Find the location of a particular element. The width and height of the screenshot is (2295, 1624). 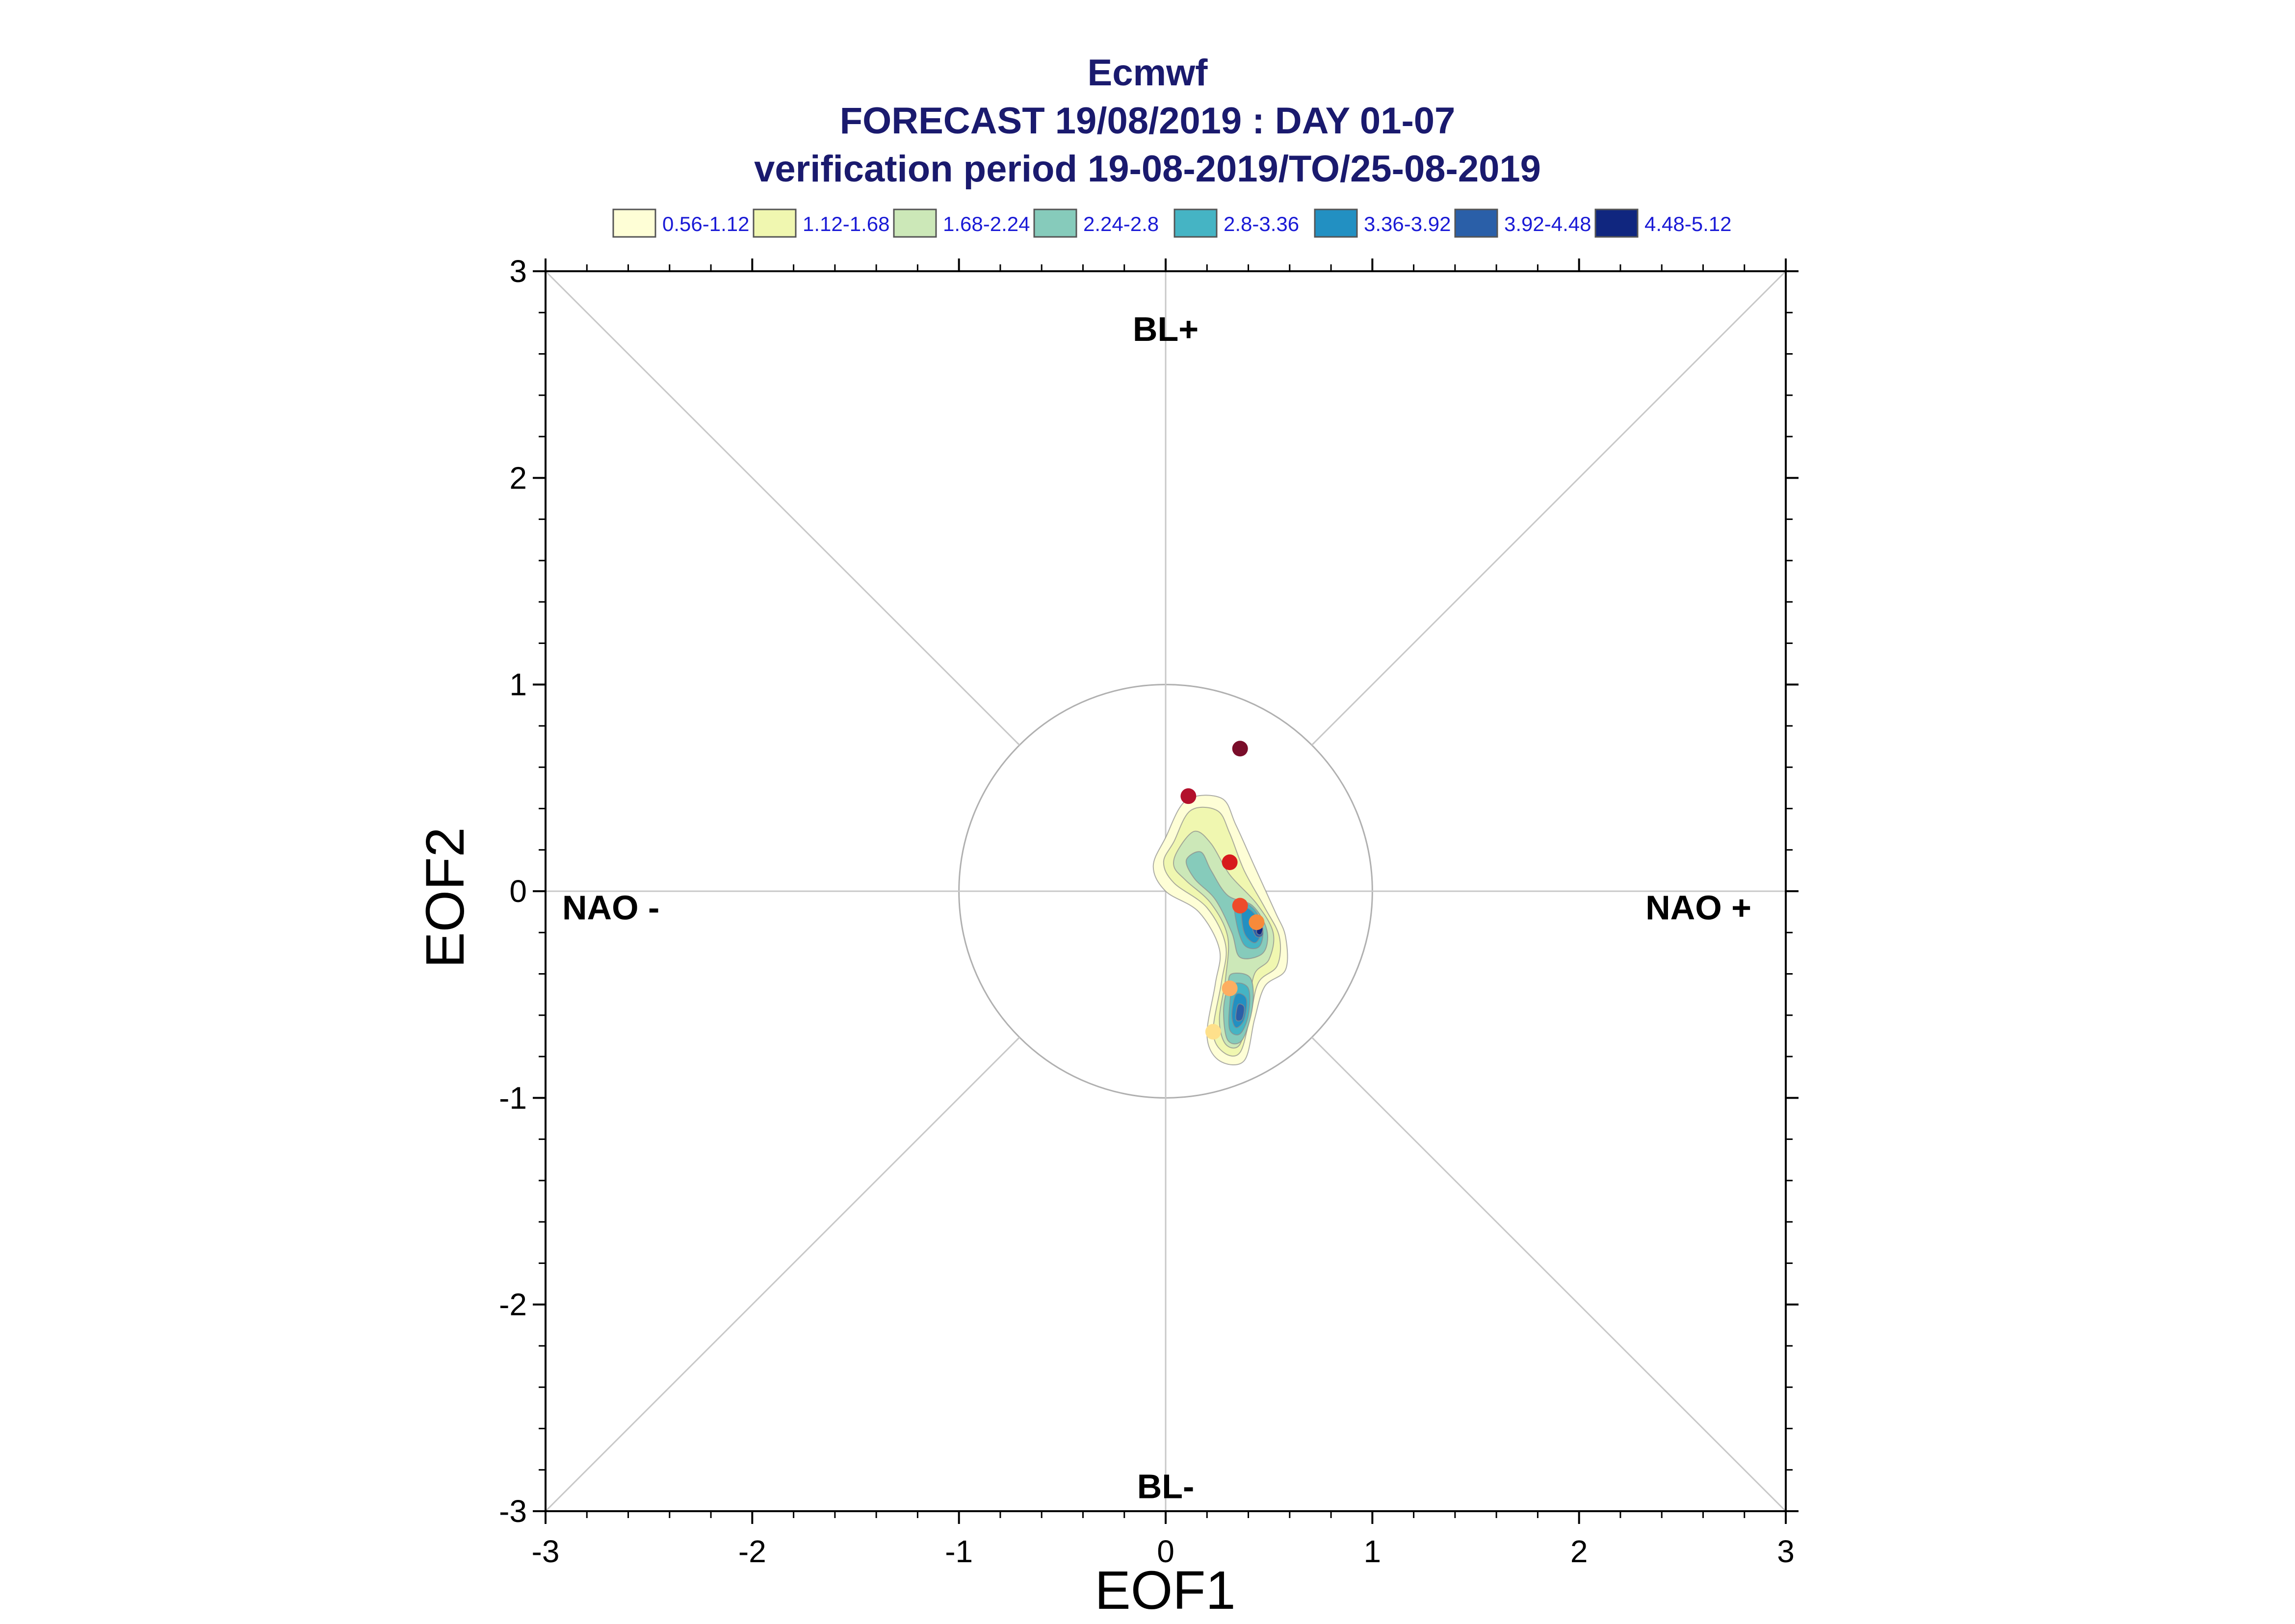

forecast-points is located at coordinates (1223, 890).